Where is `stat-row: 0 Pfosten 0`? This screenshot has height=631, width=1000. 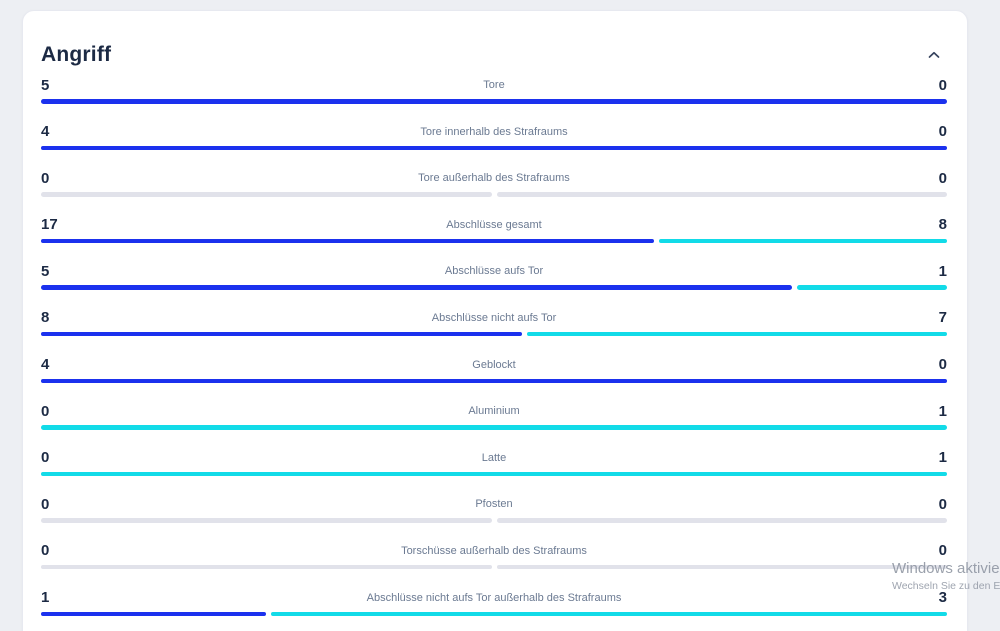 stat-row: 0 Pfosten 0 is located at coordinates (494, 517).